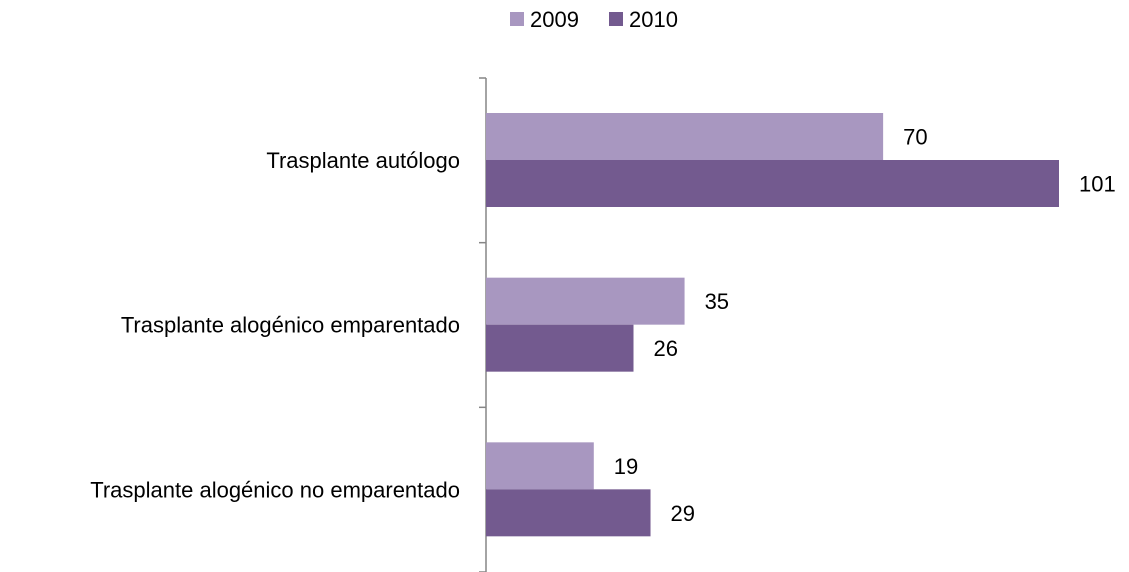 The height and width of the screenshot is (572, 1129). What do you see at coordinates (517, 19) in the screenshot?
I see `legend-swatch-2009` at bounding box center [517, 19].